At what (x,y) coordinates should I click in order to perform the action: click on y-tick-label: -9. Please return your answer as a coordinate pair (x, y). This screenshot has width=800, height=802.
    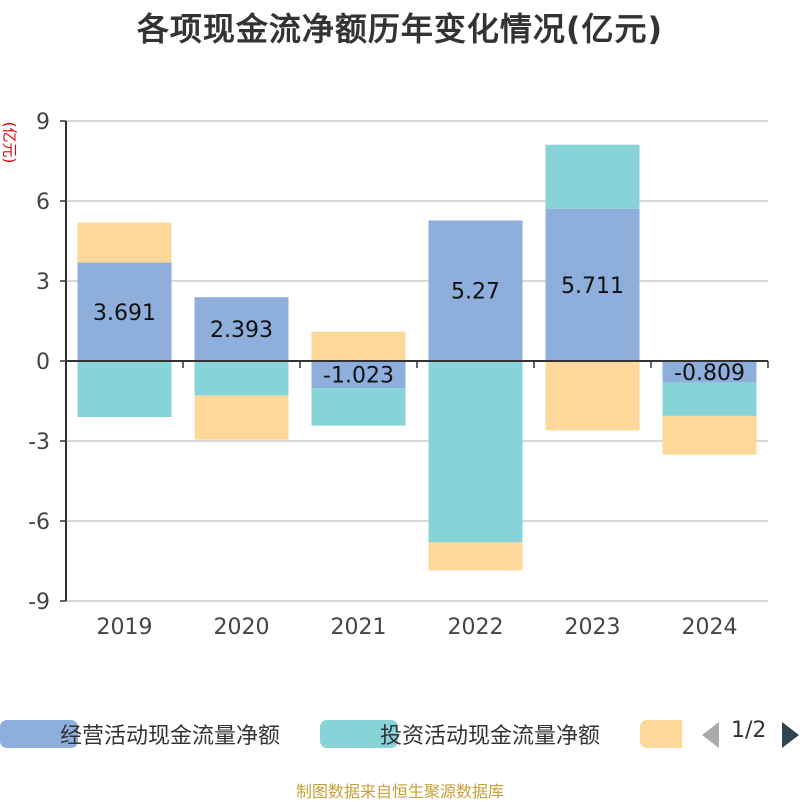
    Looking at the image, I should click on (39, 602).